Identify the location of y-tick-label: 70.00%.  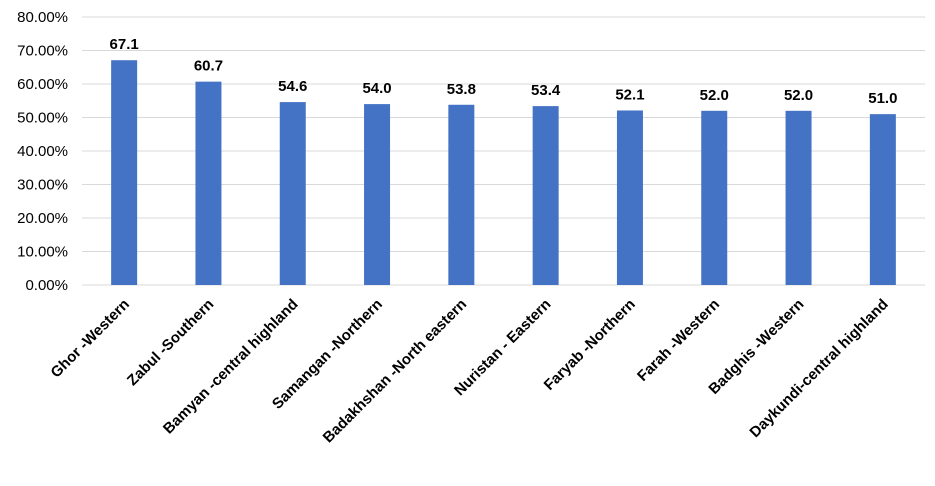
(42, 51).